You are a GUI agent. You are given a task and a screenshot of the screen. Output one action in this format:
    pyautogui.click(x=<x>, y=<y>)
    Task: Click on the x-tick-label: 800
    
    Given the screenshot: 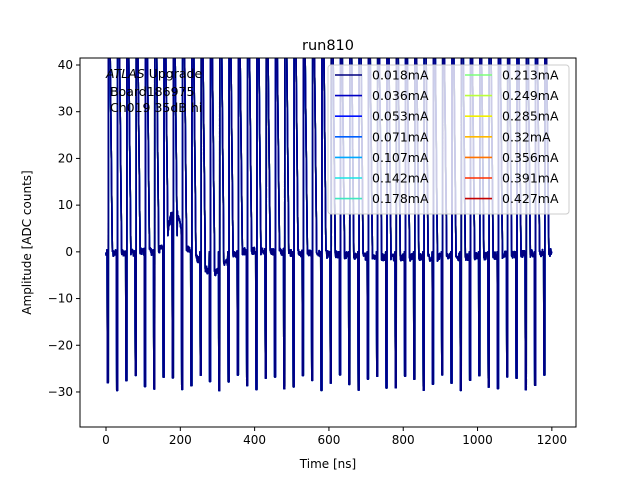 What is the action you would take?
    pyautogui.click(x=403, y=440)
    